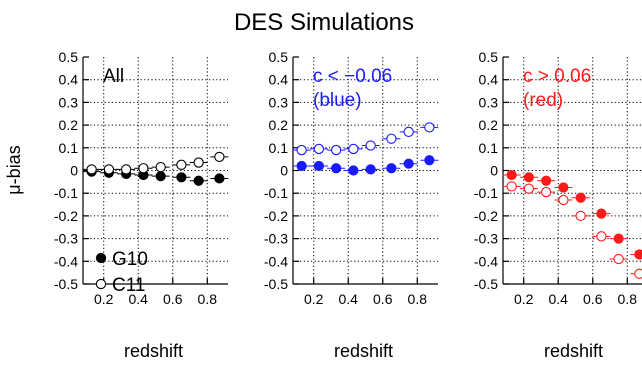 Image resolution: width=642 pixels, height=367 pixels. Describe the element at coordinates (66, 216) in the screenshot. I see `y-tick-label: -0.2` at that location.